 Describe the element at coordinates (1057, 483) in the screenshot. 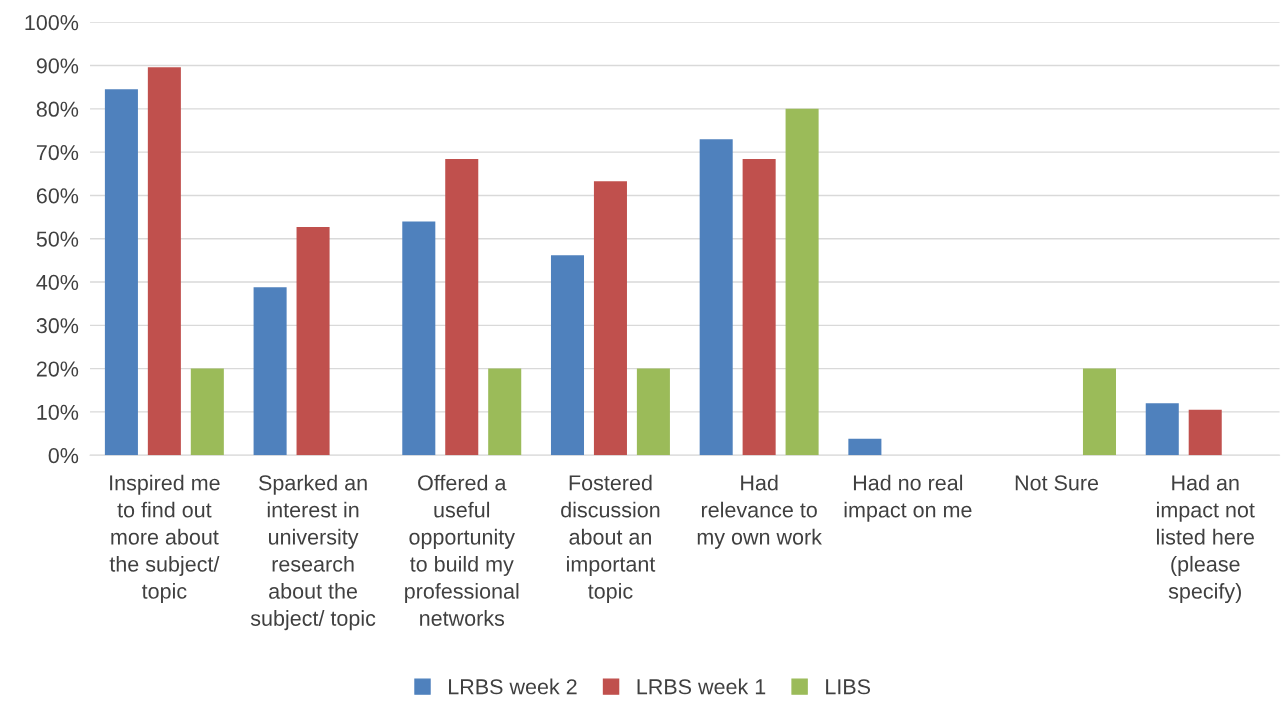

I see `x-tick-label: Not Sure` at that location.